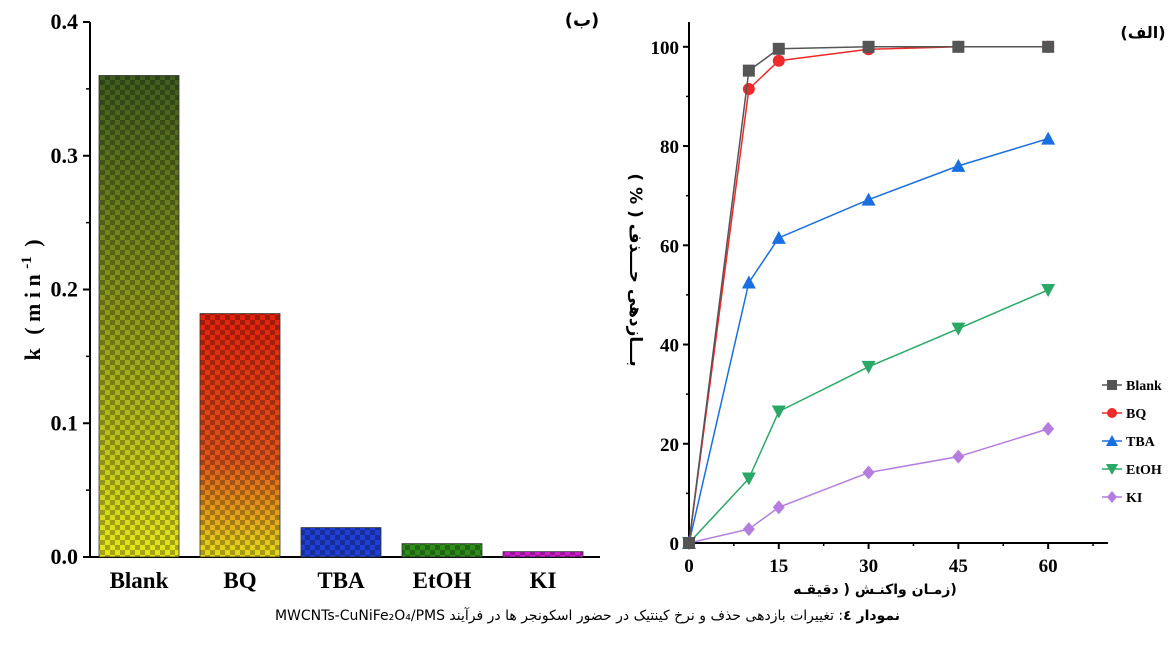 This screenshot has width=1175, height=649. What do you see at coordinates (1112, 440) in the screenshot?
I see `legend-marker-tba` at bounding box center [1112, 440].